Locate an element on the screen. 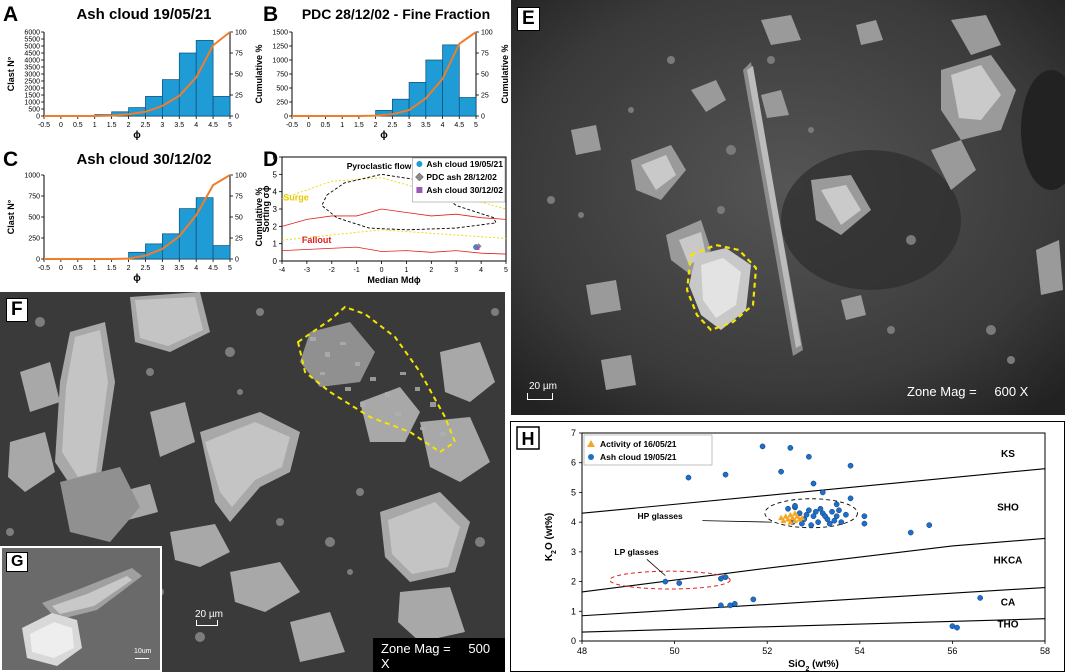  x-tick-label: 2 is located at coordinates (431, 270).